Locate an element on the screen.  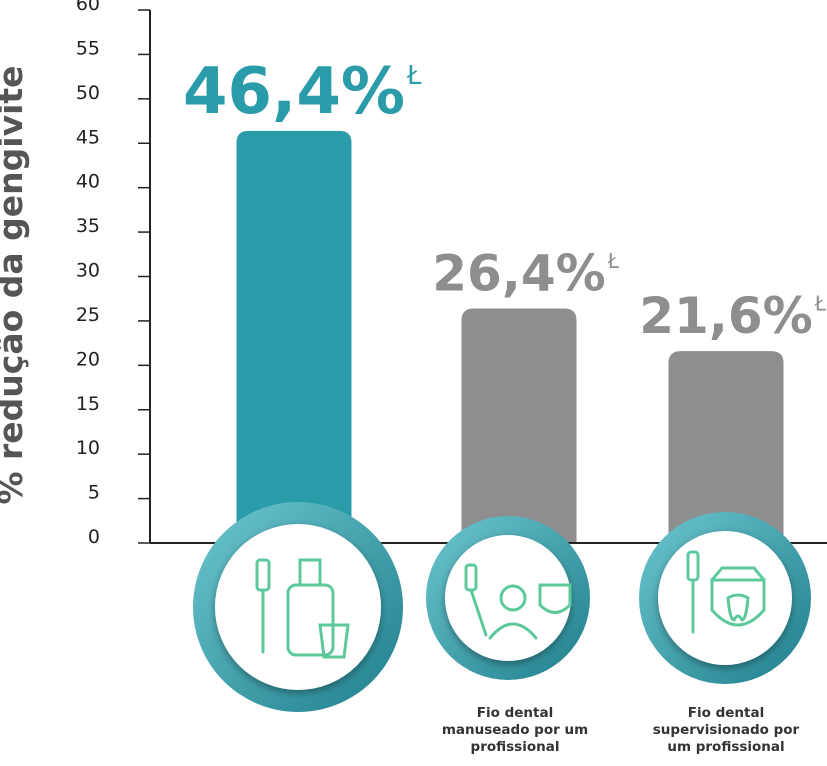
y-tick-label: 35 is located at coordinates (88, 226).